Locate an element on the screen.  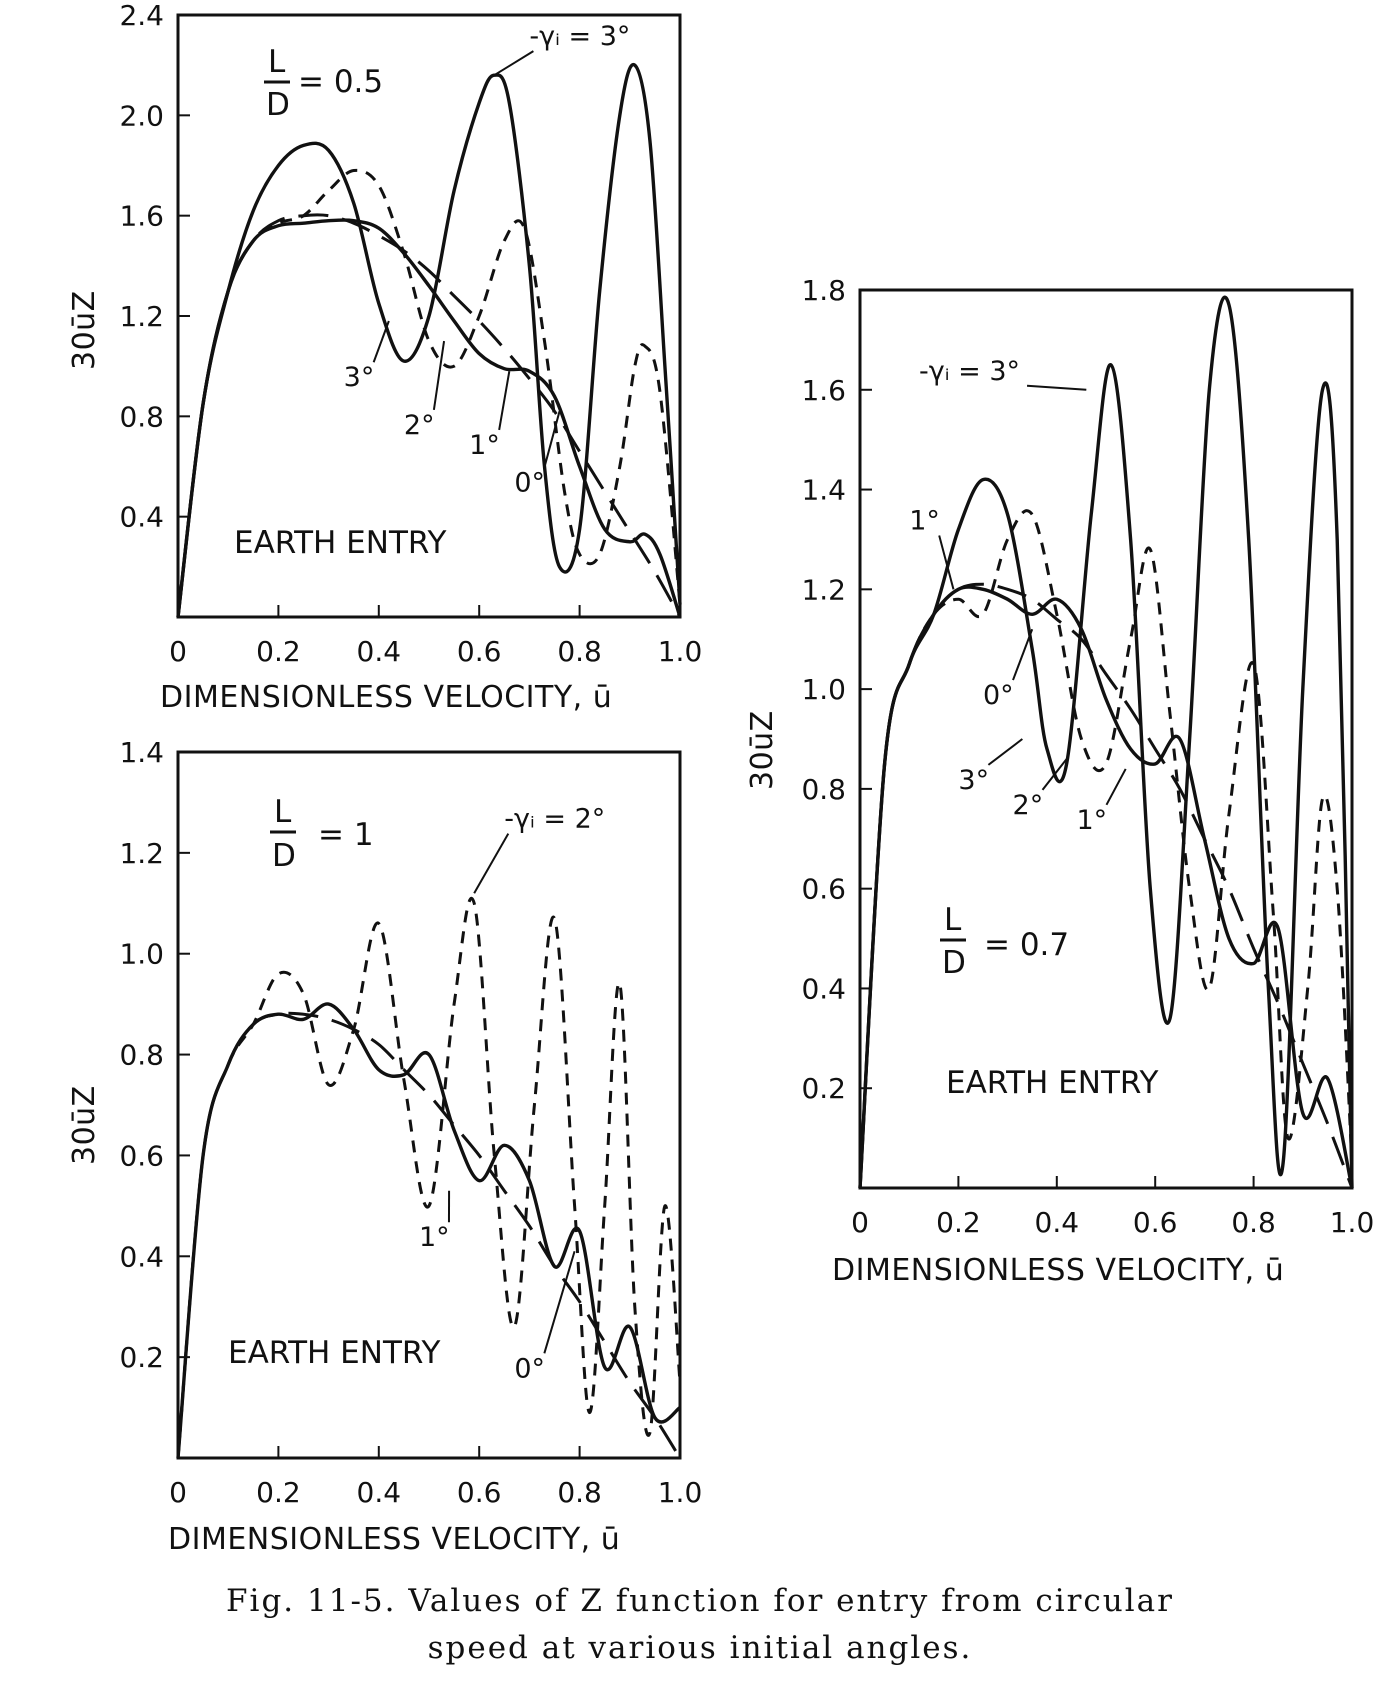
series-line-3deg is located at coordinates (429, 340).